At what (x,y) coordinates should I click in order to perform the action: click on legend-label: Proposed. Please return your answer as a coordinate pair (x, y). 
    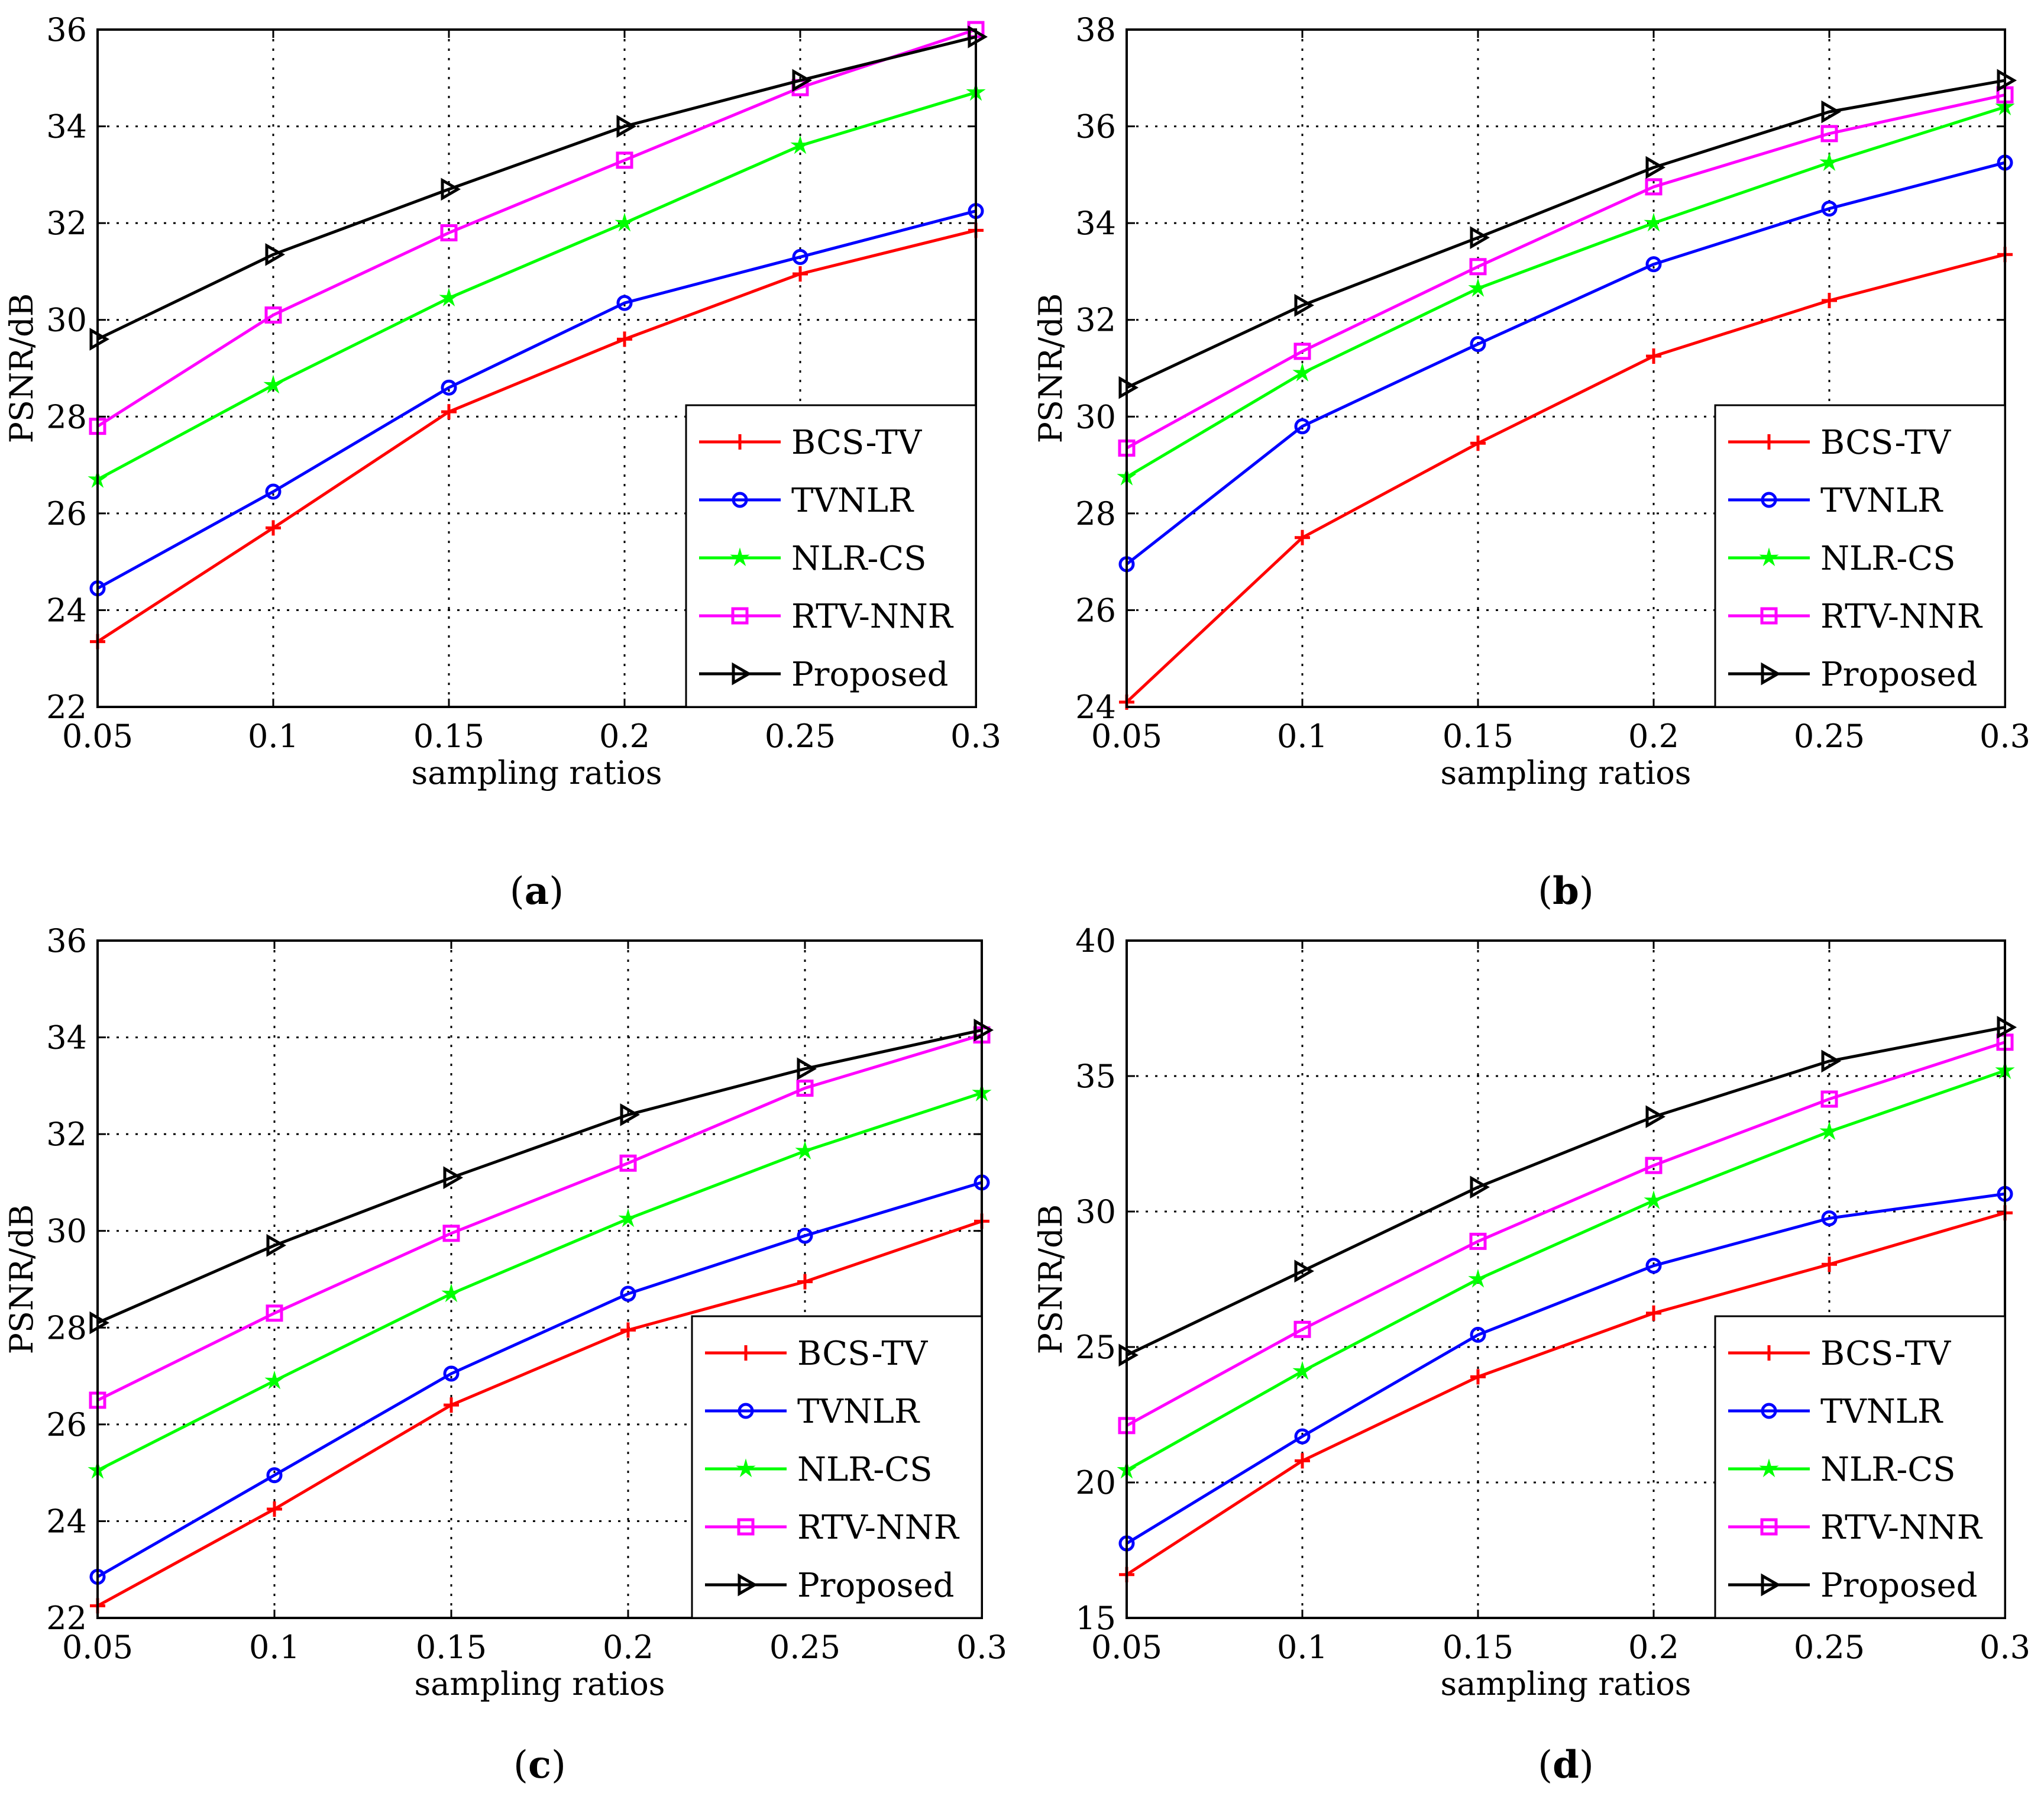
    Looking at the image, I should click on (869, 674).